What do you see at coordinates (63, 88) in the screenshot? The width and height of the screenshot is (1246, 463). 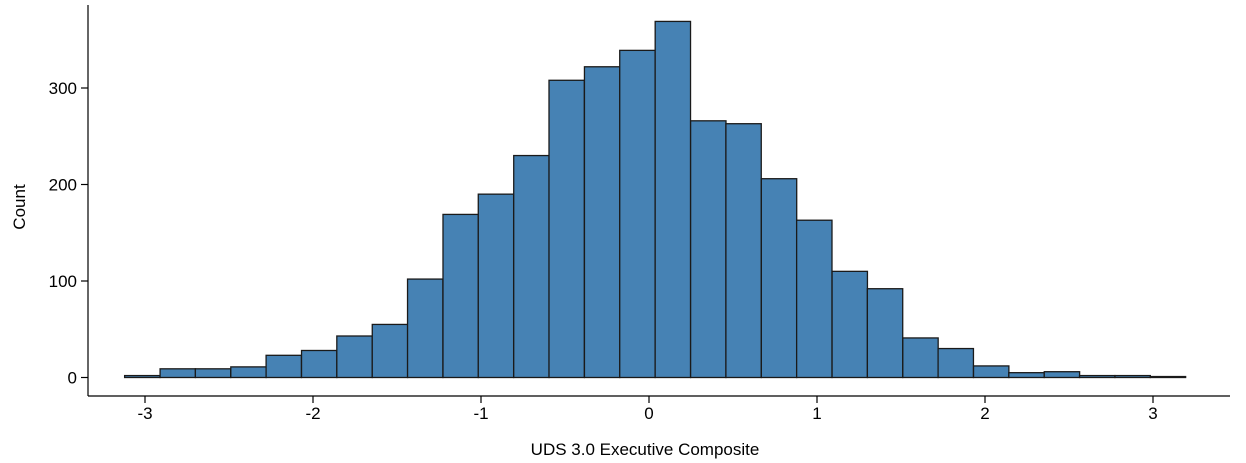 I see `y-tick-label-3: 300` at bounding box center [63, 88].